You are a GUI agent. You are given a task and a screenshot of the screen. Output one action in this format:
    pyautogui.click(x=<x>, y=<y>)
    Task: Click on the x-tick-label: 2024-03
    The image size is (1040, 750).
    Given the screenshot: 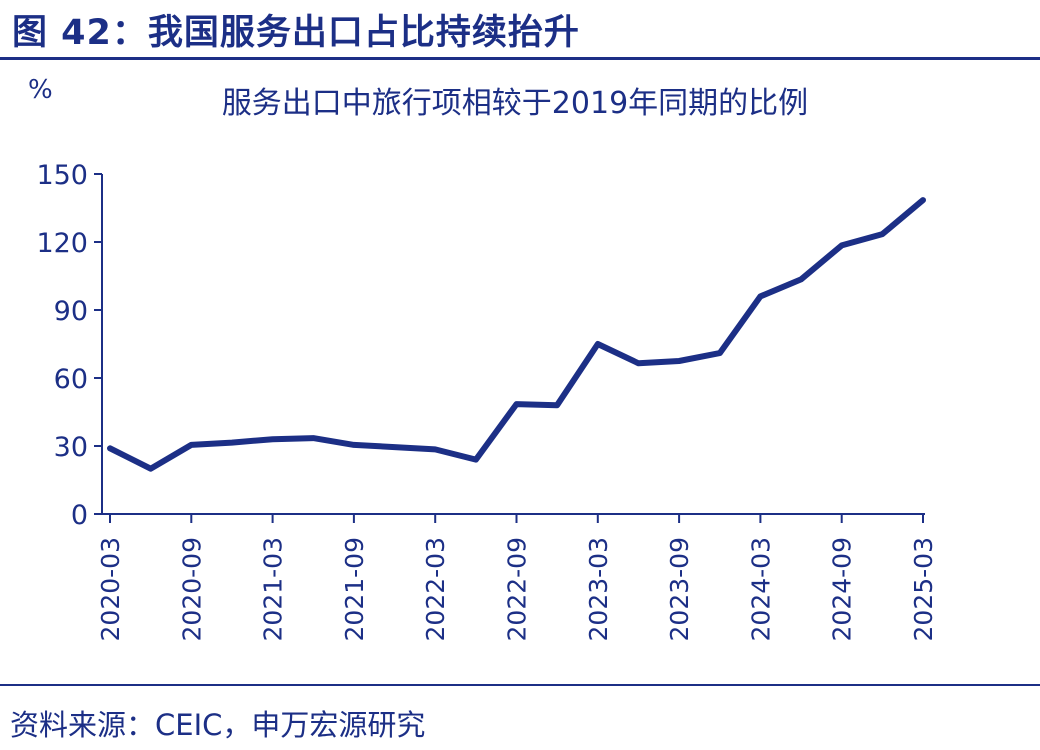 What is the action you would take?
    pyautogui.click(x=760, y=589)
    